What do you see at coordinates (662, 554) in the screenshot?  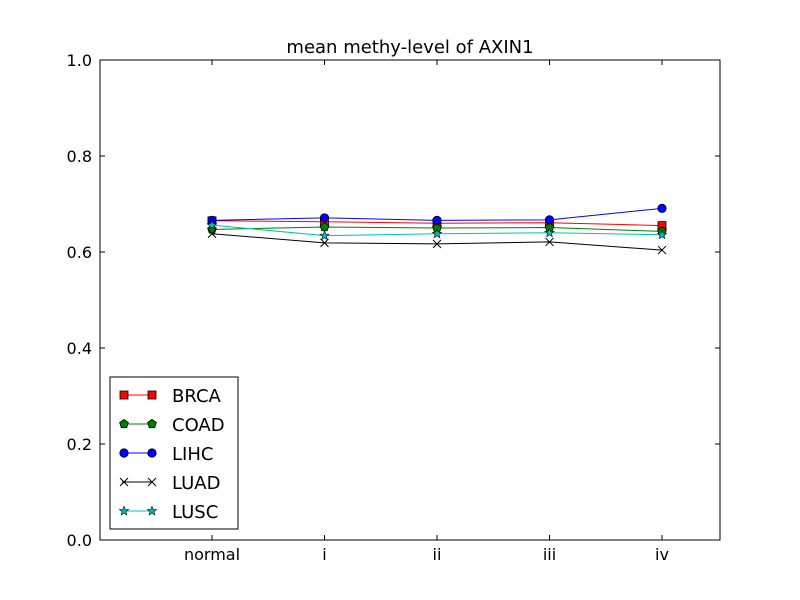 I see `x-tick-label: iv` at bounding box center [662, 554].